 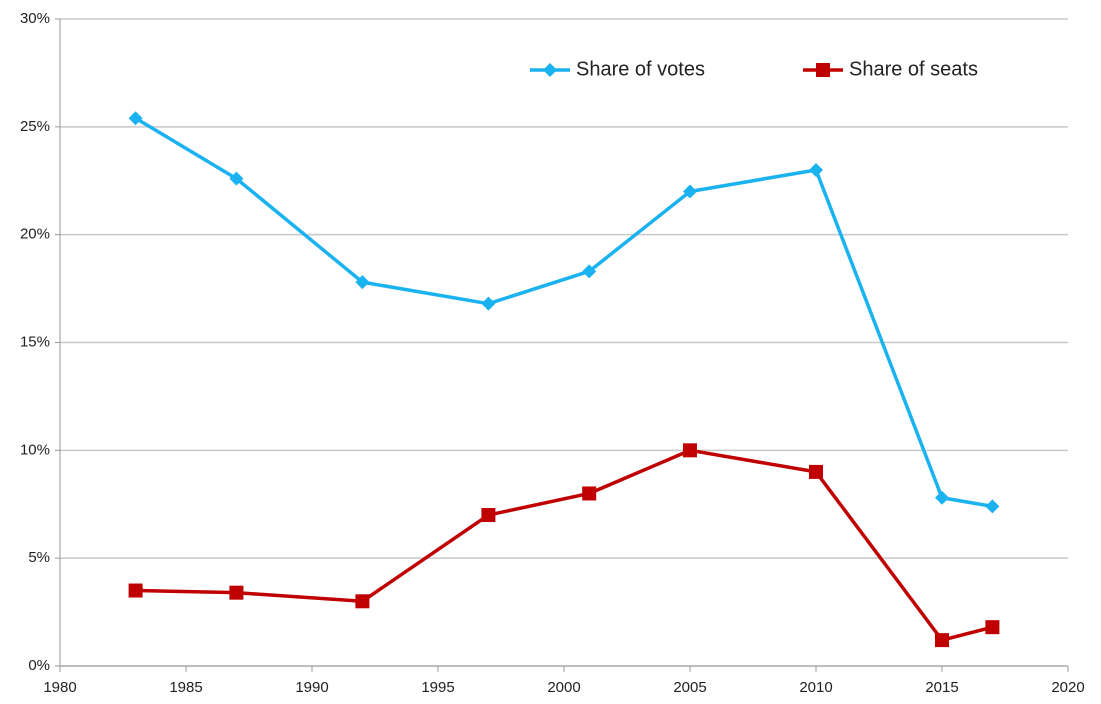 I want to click on y-tick-label: 25%, so click(x=35, y=126).